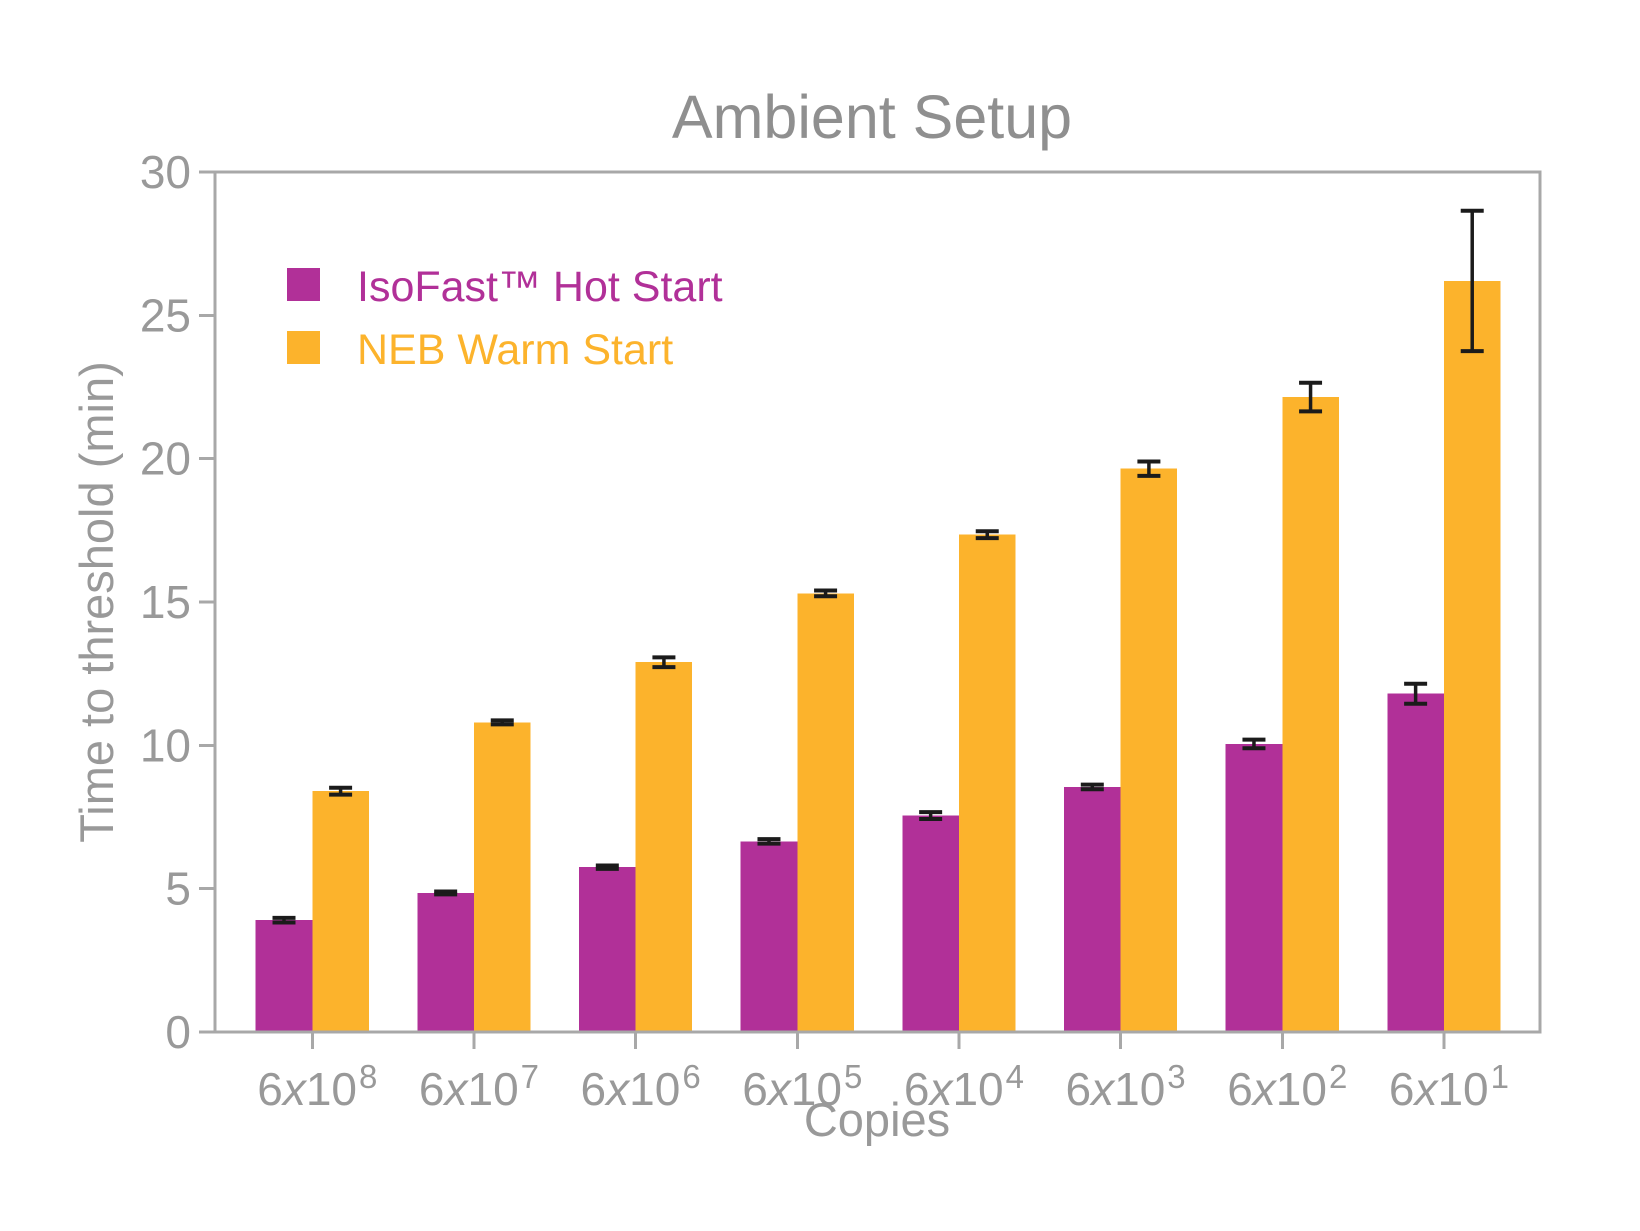 Image resolution: width=1640 pixels, height=1231 pixels. What do you see at coordinates (165, 315) in the screenshot?
I see `y-tick-label-25: 25` at bounding box center [165, 315].